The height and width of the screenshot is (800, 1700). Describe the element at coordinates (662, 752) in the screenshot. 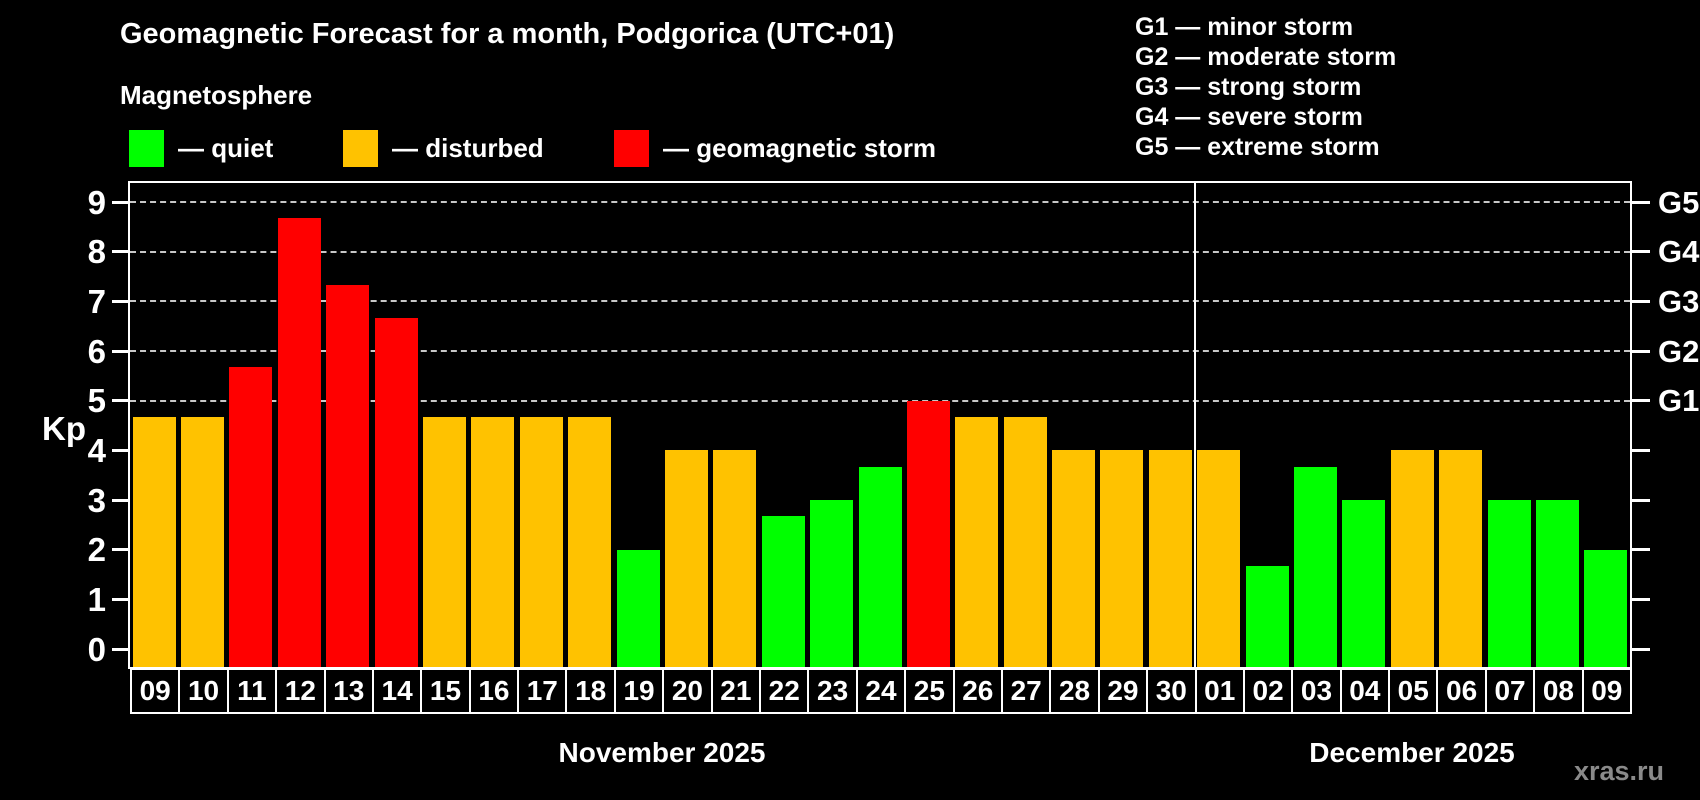

I see `month-label-november: November 2025` at that location.